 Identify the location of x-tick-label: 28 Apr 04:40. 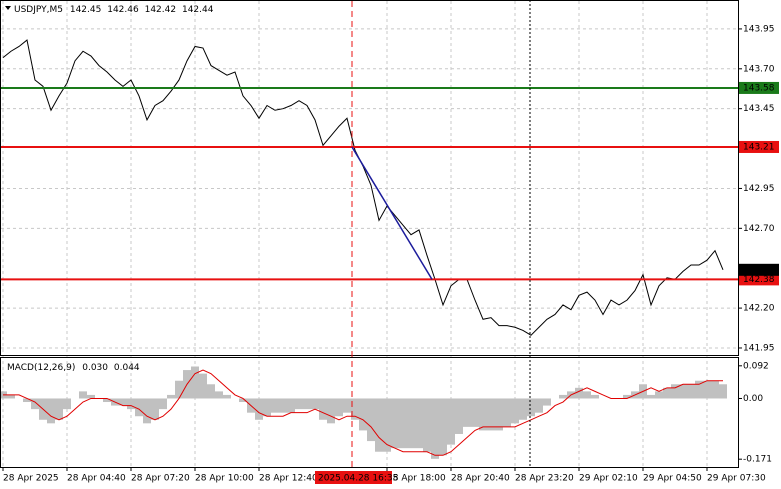
(96, 479).